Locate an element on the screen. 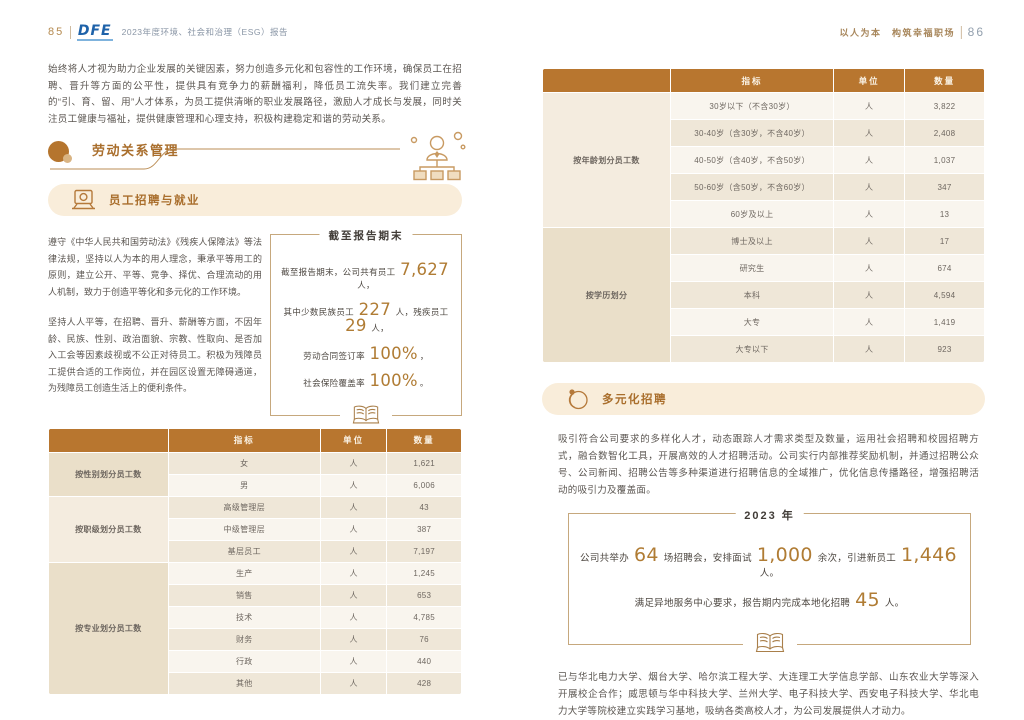  table-cell: 76 is located at coordinates (424, 639).